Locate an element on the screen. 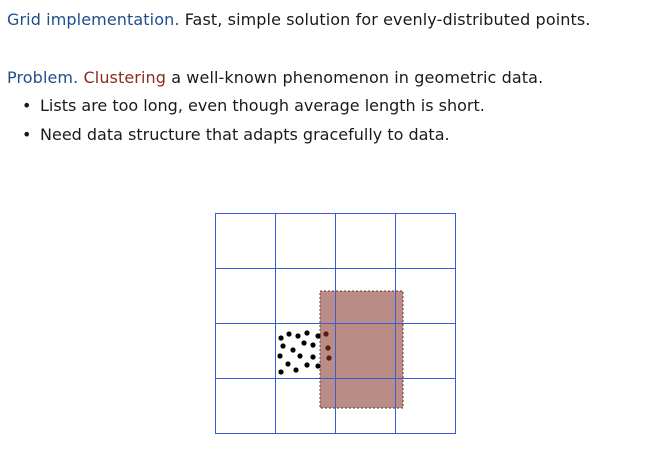  clustered-cell-region is located at coordinates (361, 349).